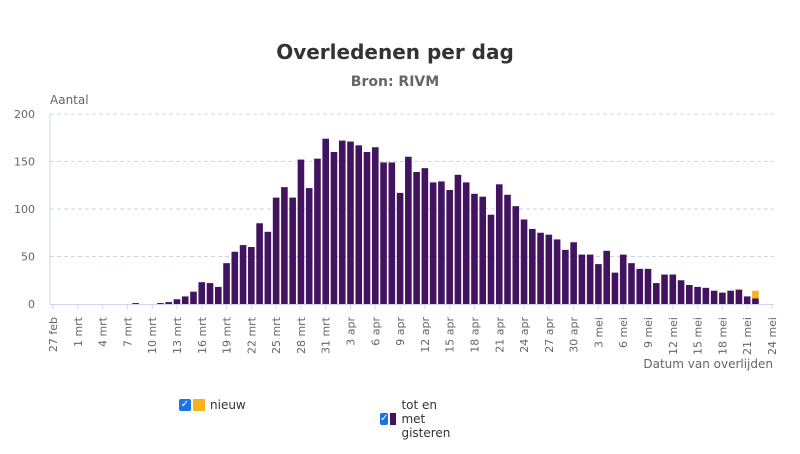  Describe the element at coordinates (202, 335) in the screenshot. I see `x-tick-label: 16 mrt` at that location.